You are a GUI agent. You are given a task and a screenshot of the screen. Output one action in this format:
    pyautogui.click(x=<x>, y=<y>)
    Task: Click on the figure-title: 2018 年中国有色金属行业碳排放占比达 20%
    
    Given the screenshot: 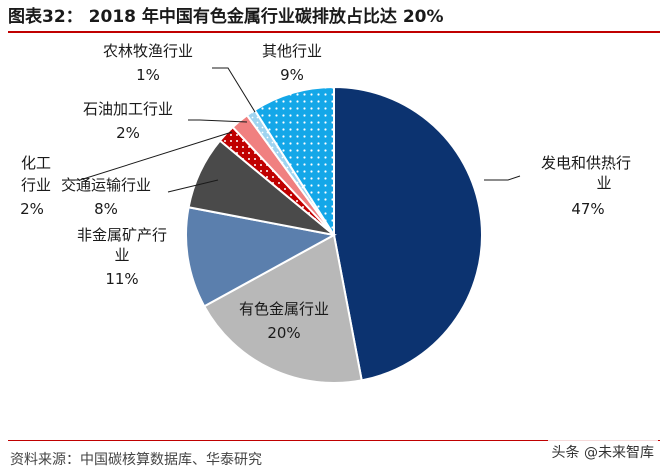 What is the action you would take?
    pyautogui.click(x=266, y=17)
    